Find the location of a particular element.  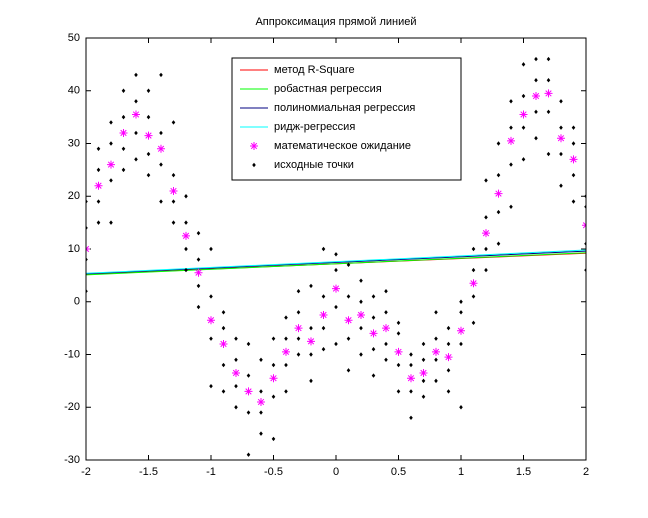

y-tick-label: 20 is located at coordinates (74, 196).